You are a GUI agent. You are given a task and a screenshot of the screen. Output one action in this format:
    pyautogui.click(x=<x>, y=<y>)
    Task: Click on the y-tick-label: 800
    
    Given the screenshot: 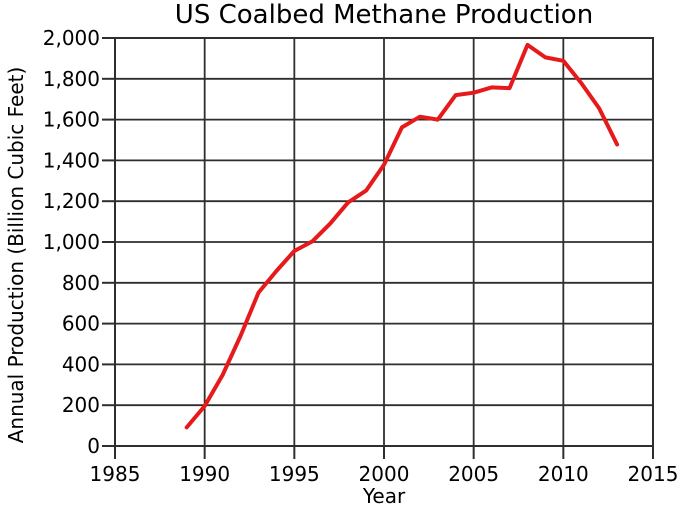 What is the action you would take?
    pyautogui.click(x=81, y=283)
    